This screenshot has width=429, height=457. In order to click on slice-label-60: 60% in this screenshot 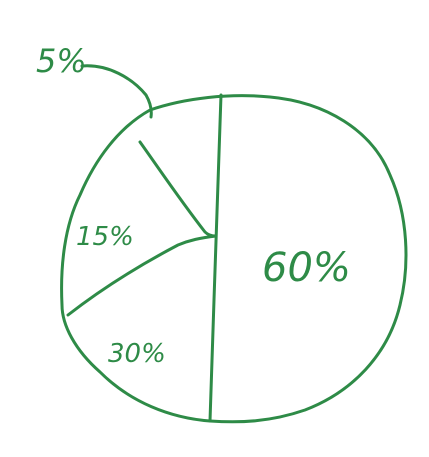, I will do `click(306, 268)`.